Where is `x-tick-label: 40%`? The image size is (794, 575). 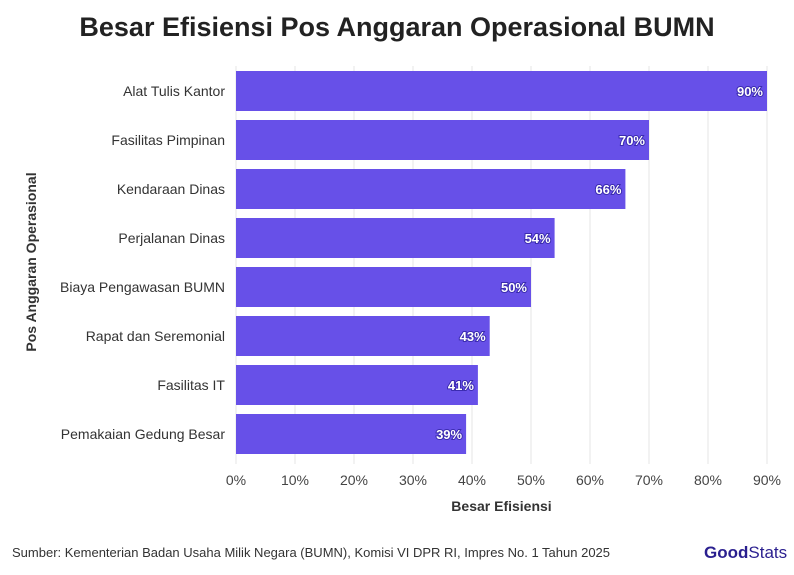 x-tick-label: 40% is located at coordinates (472, 480).